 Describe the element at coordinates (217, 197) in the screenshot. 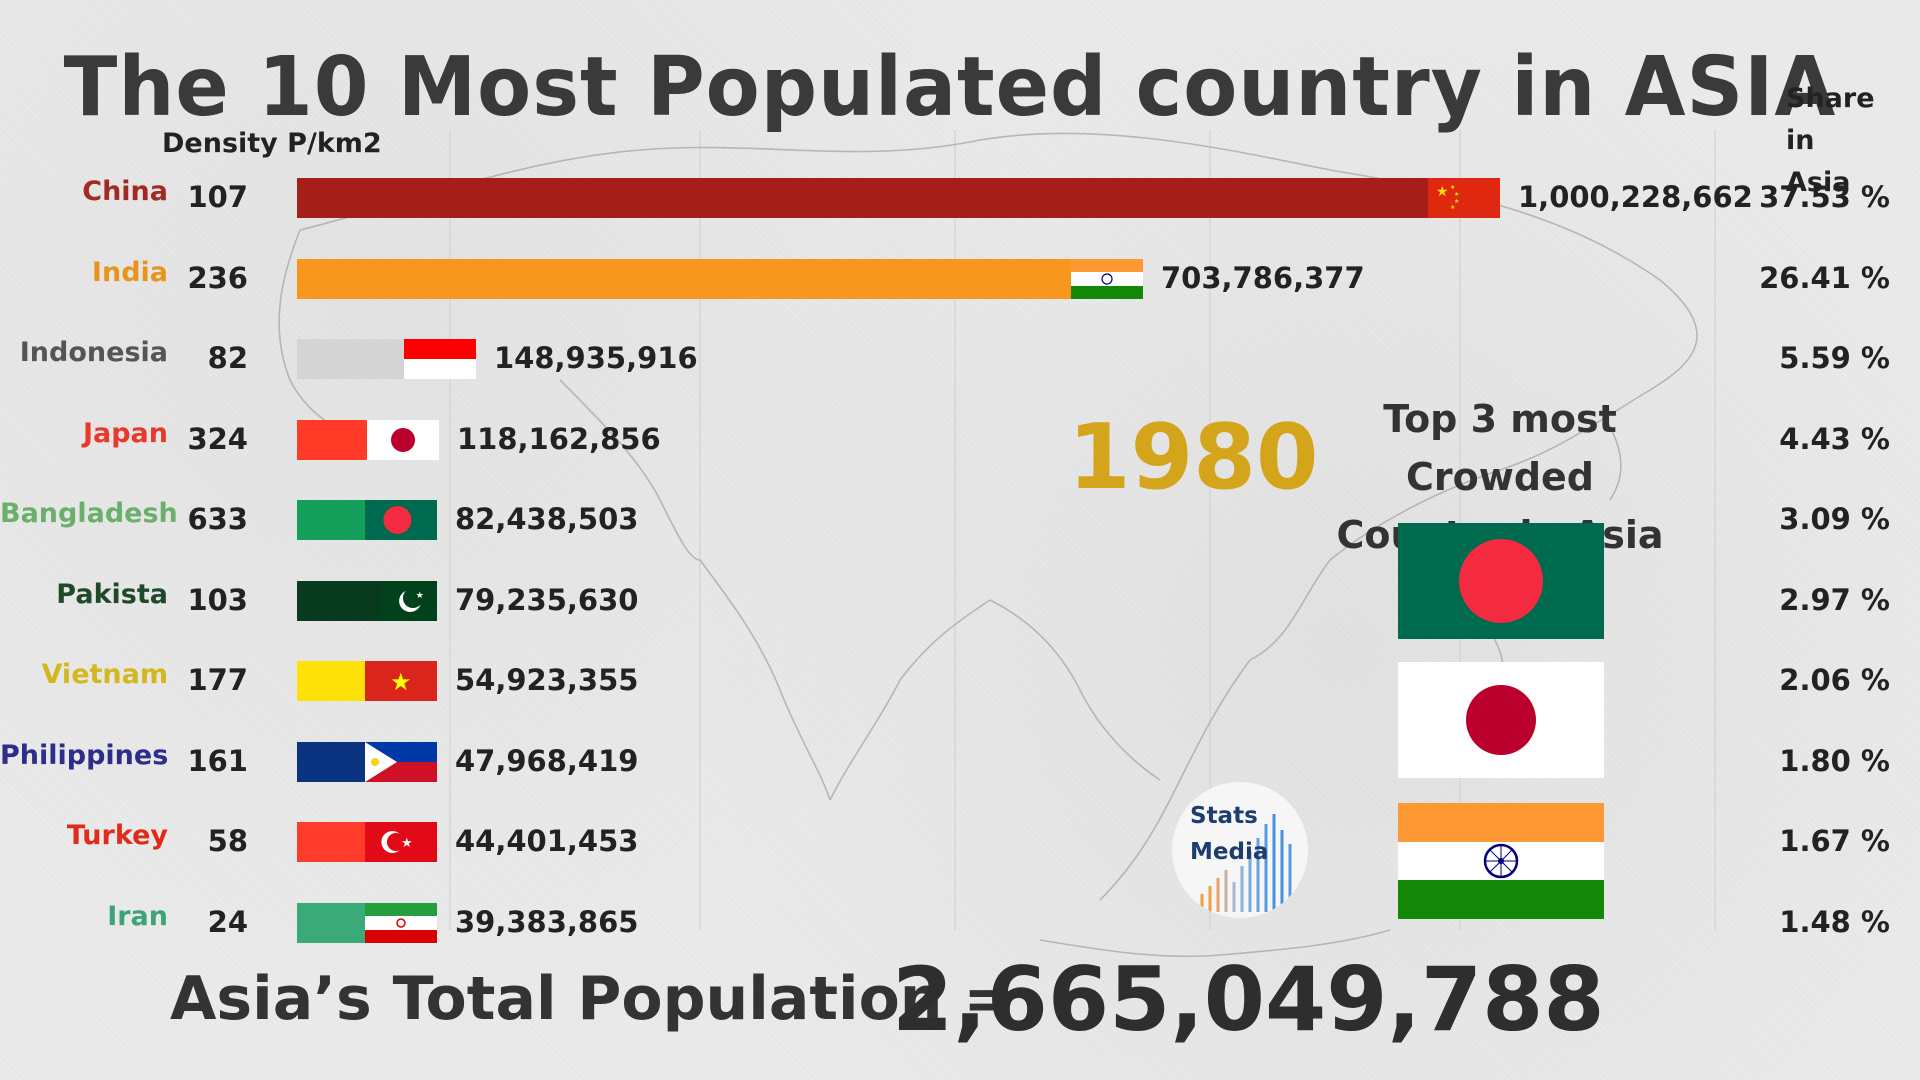

I see `density-value: 107` at that location.